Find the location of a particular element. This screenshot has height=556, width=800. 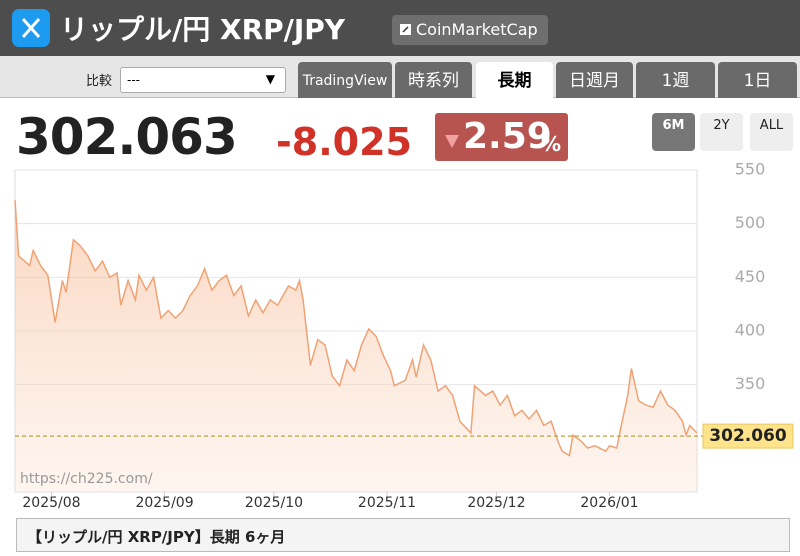

pct-unit: % is located at coordinates (551, 144).